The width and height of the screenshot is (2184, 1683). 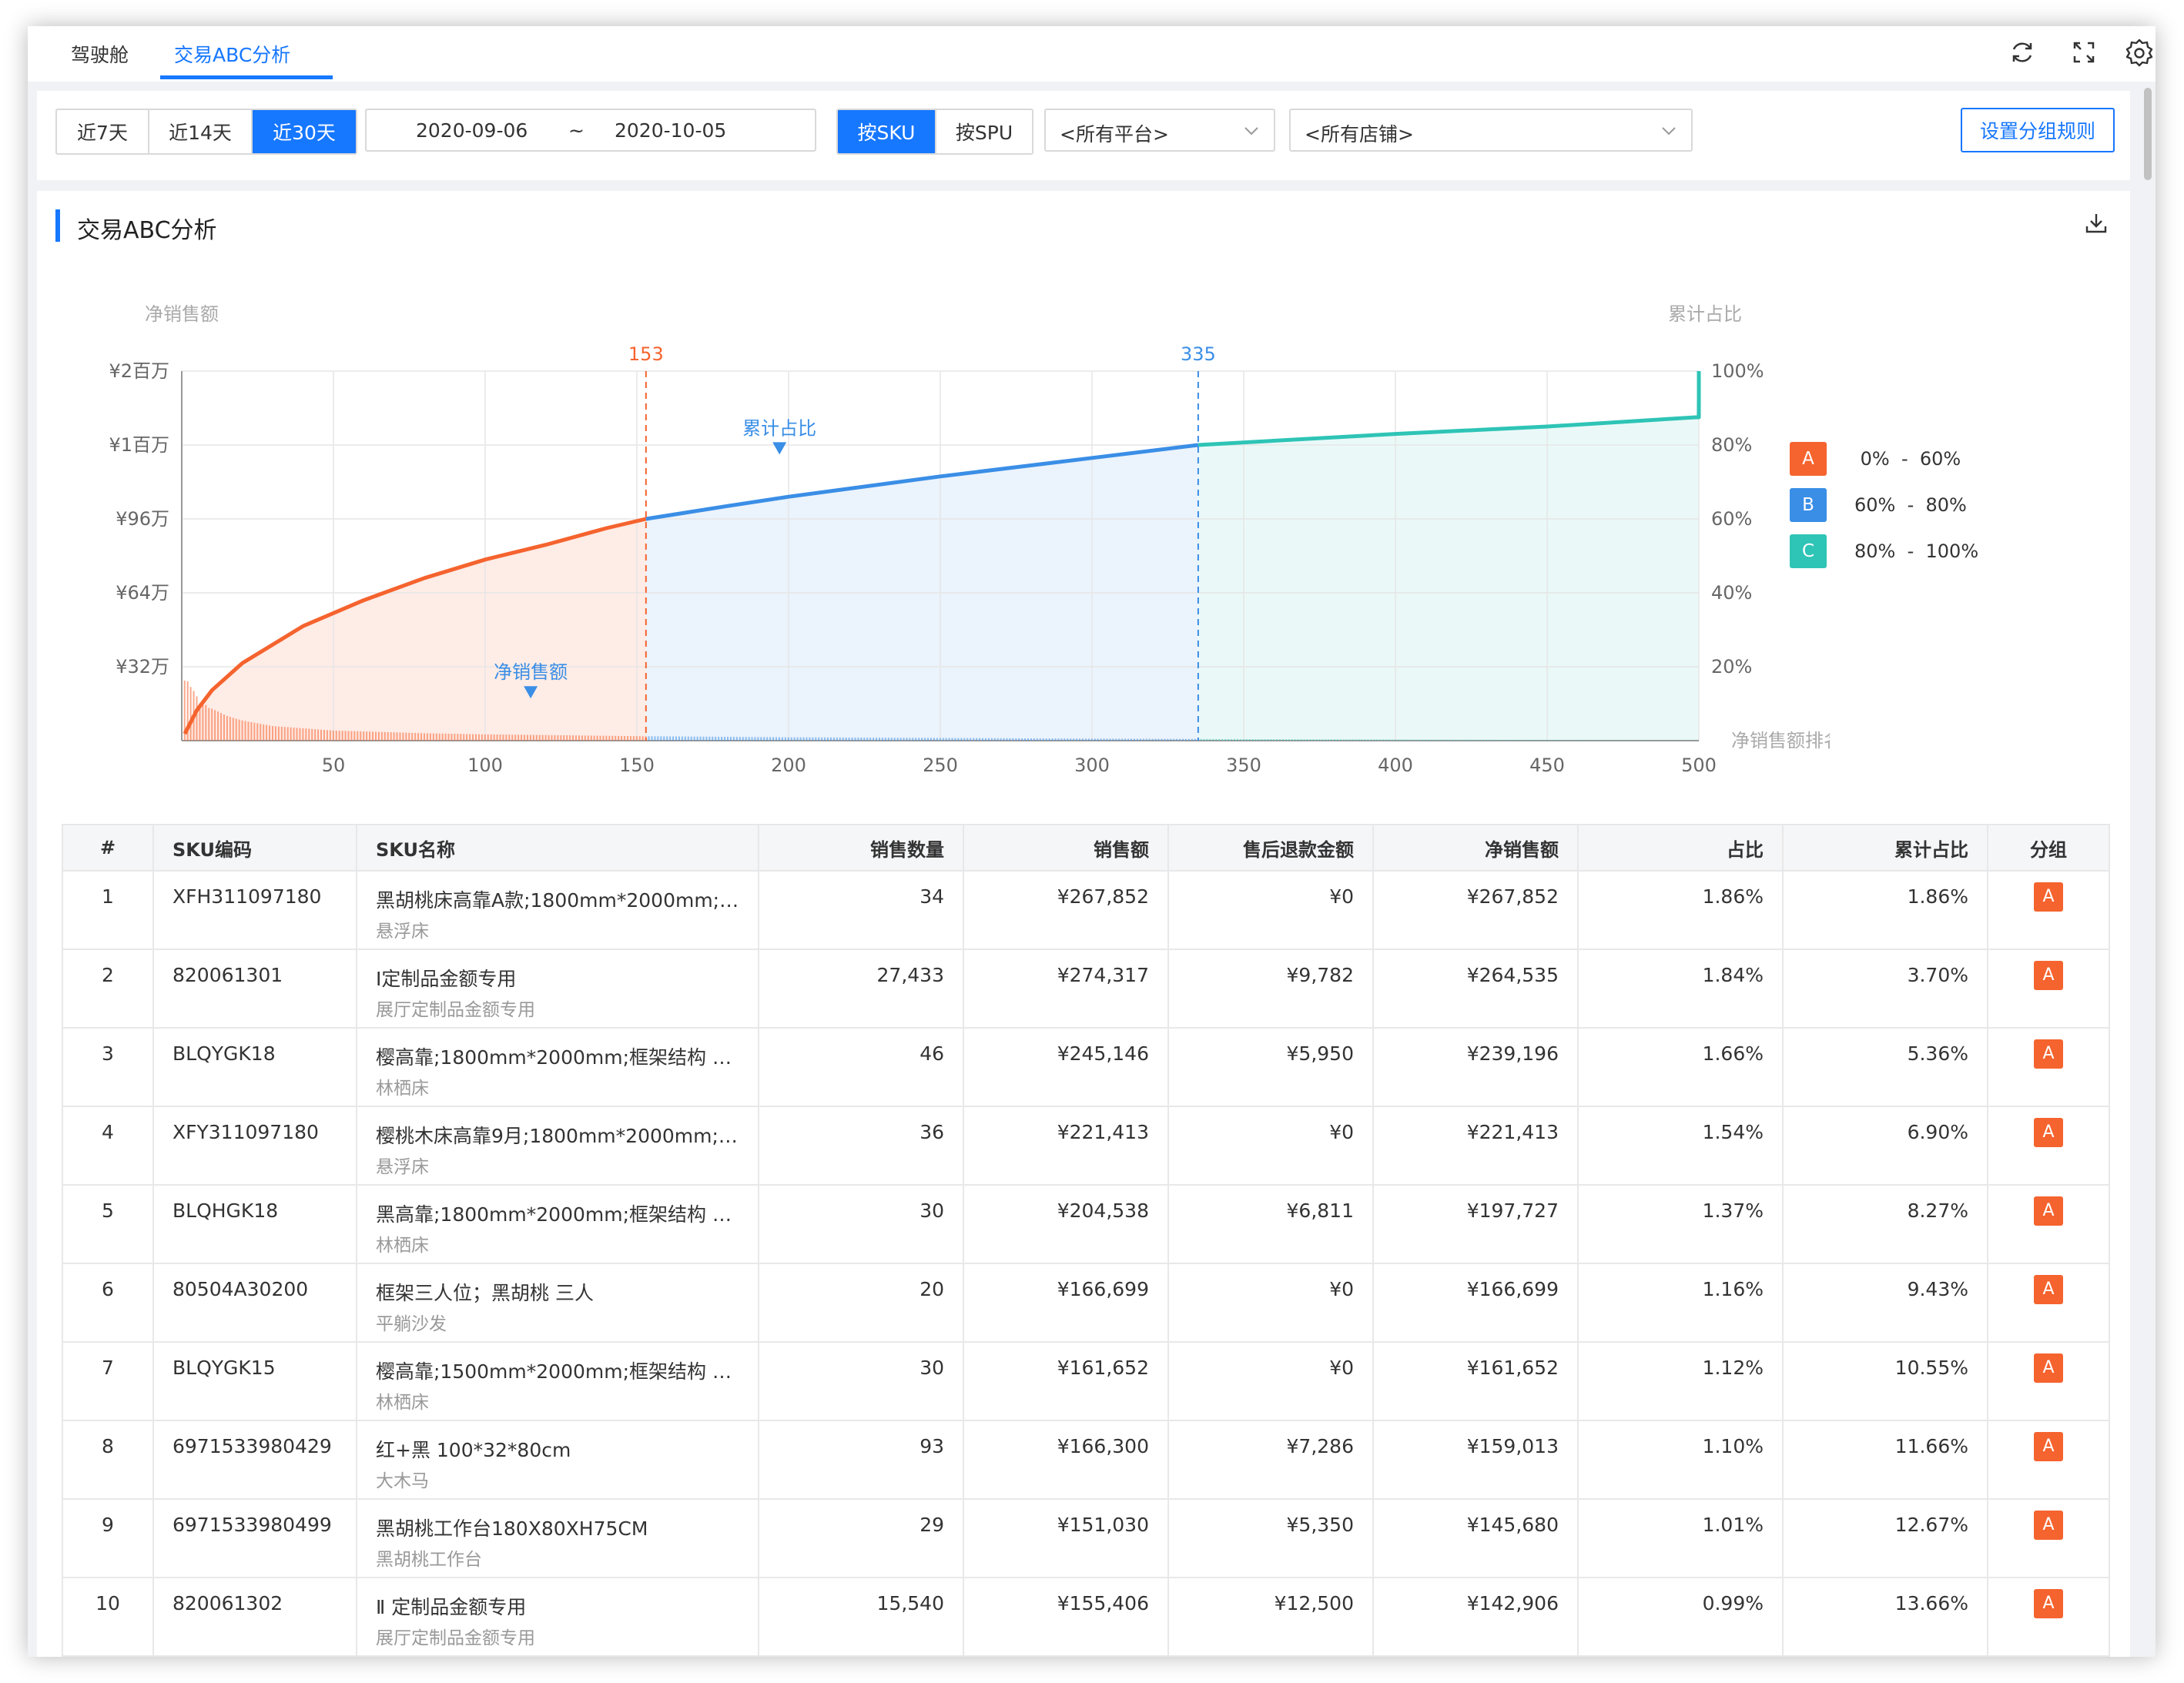 I want to click on col-header-net-sales: 净销售额, so click(x=1476, y=848).